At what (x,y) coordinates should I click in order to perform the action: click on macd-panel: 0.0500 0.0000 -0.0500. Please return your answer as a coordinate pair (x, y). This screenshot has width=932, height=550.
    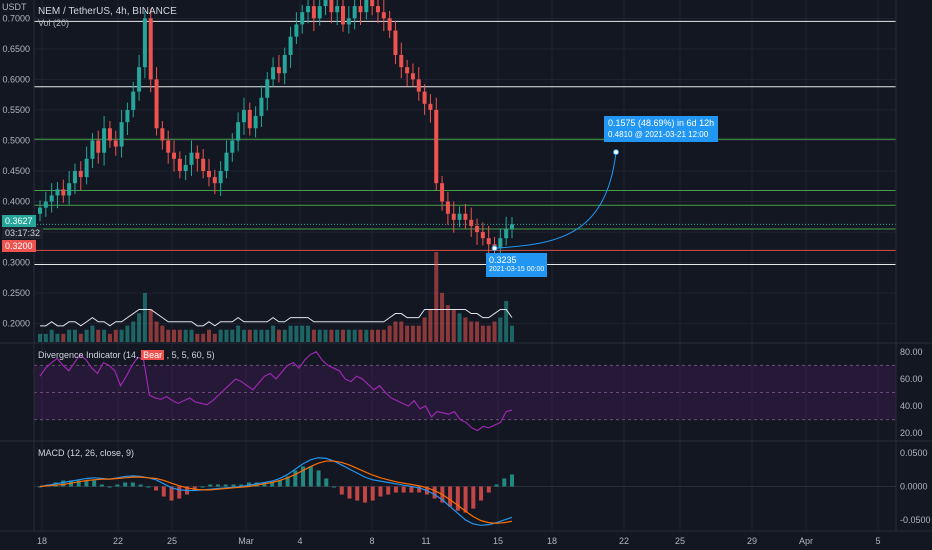
    Looking at the image, I should click on (482, 487).